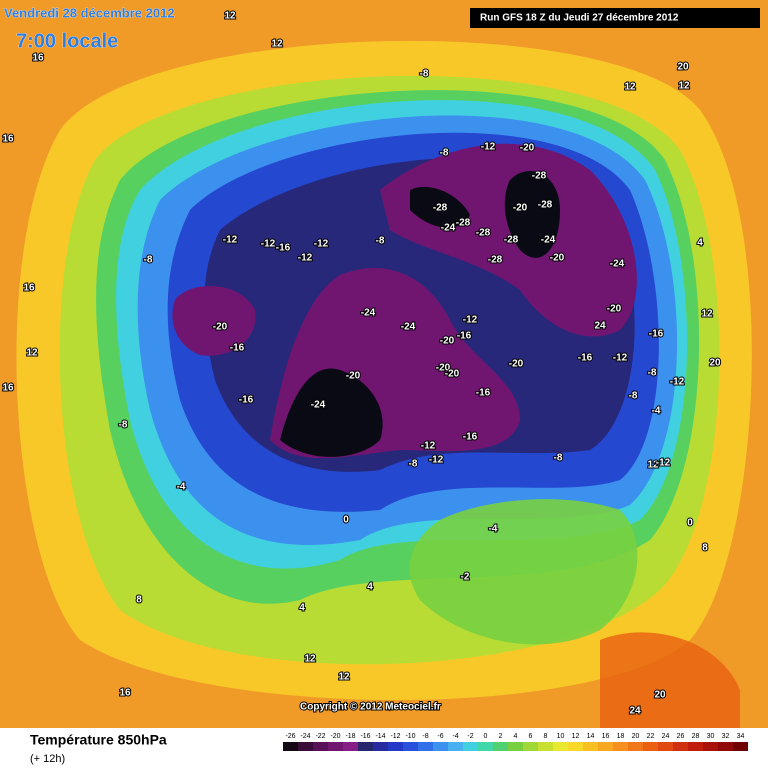  Describe the element at coordinates (486, 736) in the screenshot. I see `legend-label: 0` at that location.